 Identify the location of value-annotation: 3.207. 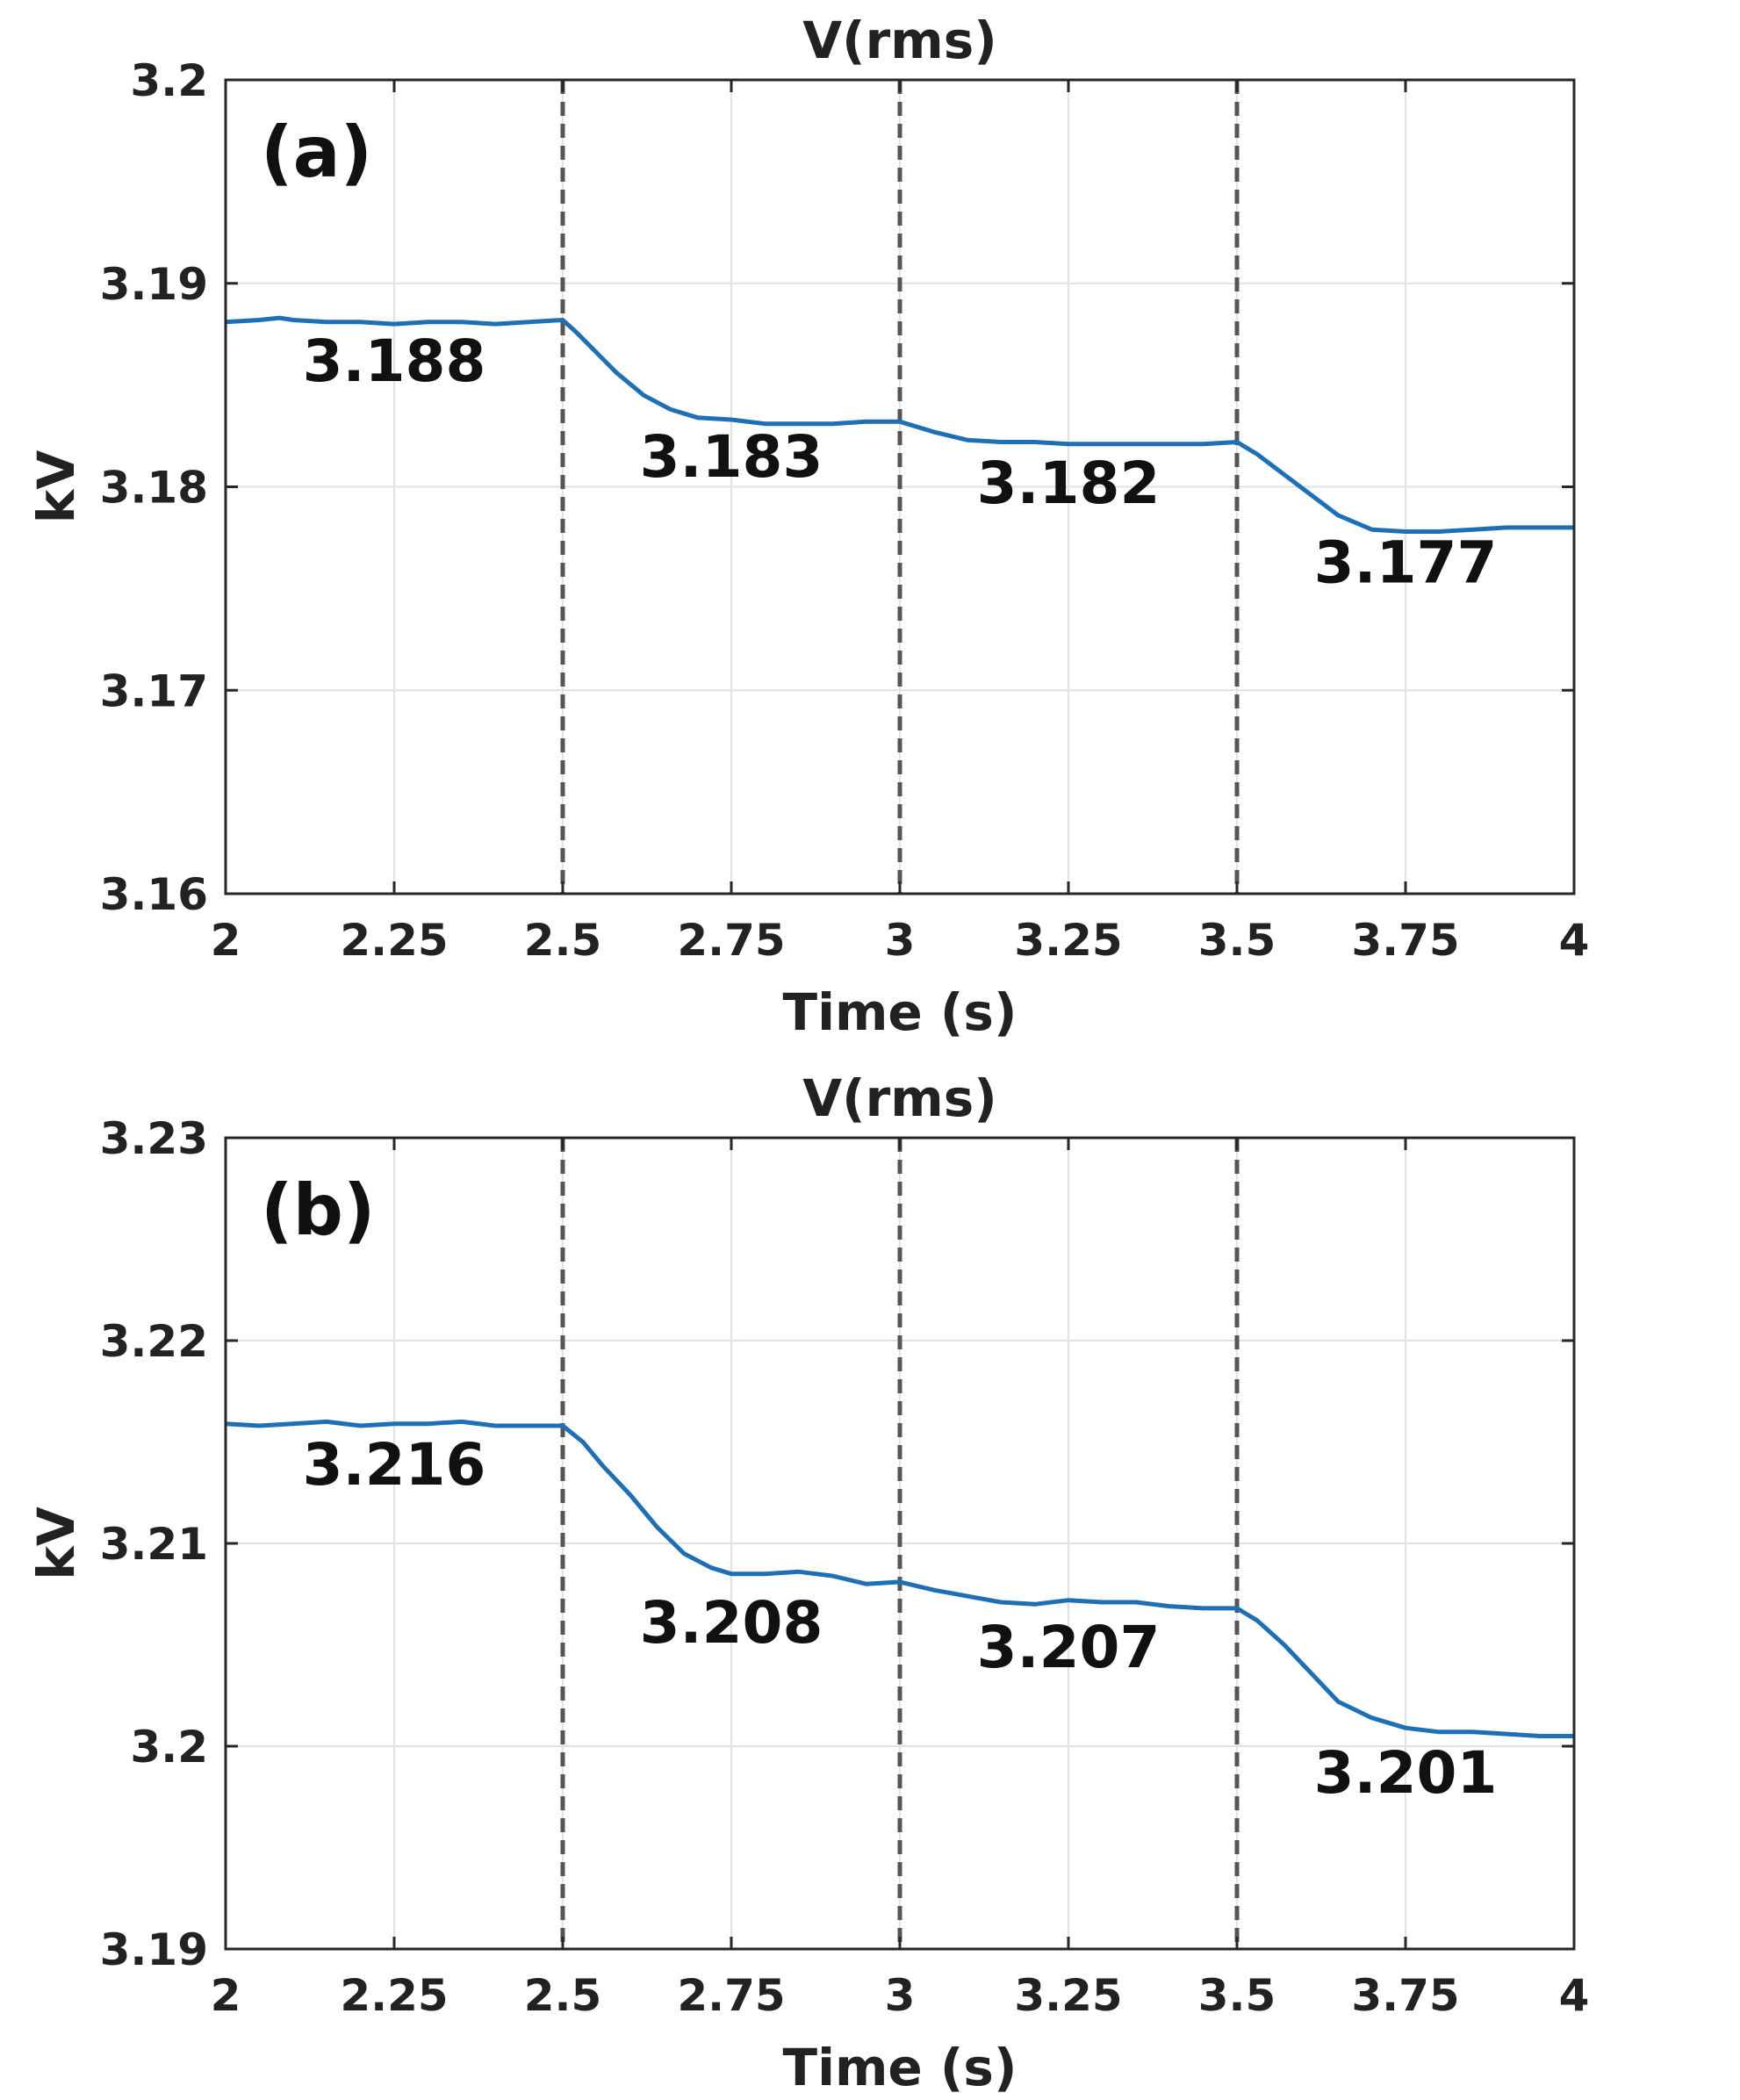
(1069, 1647).